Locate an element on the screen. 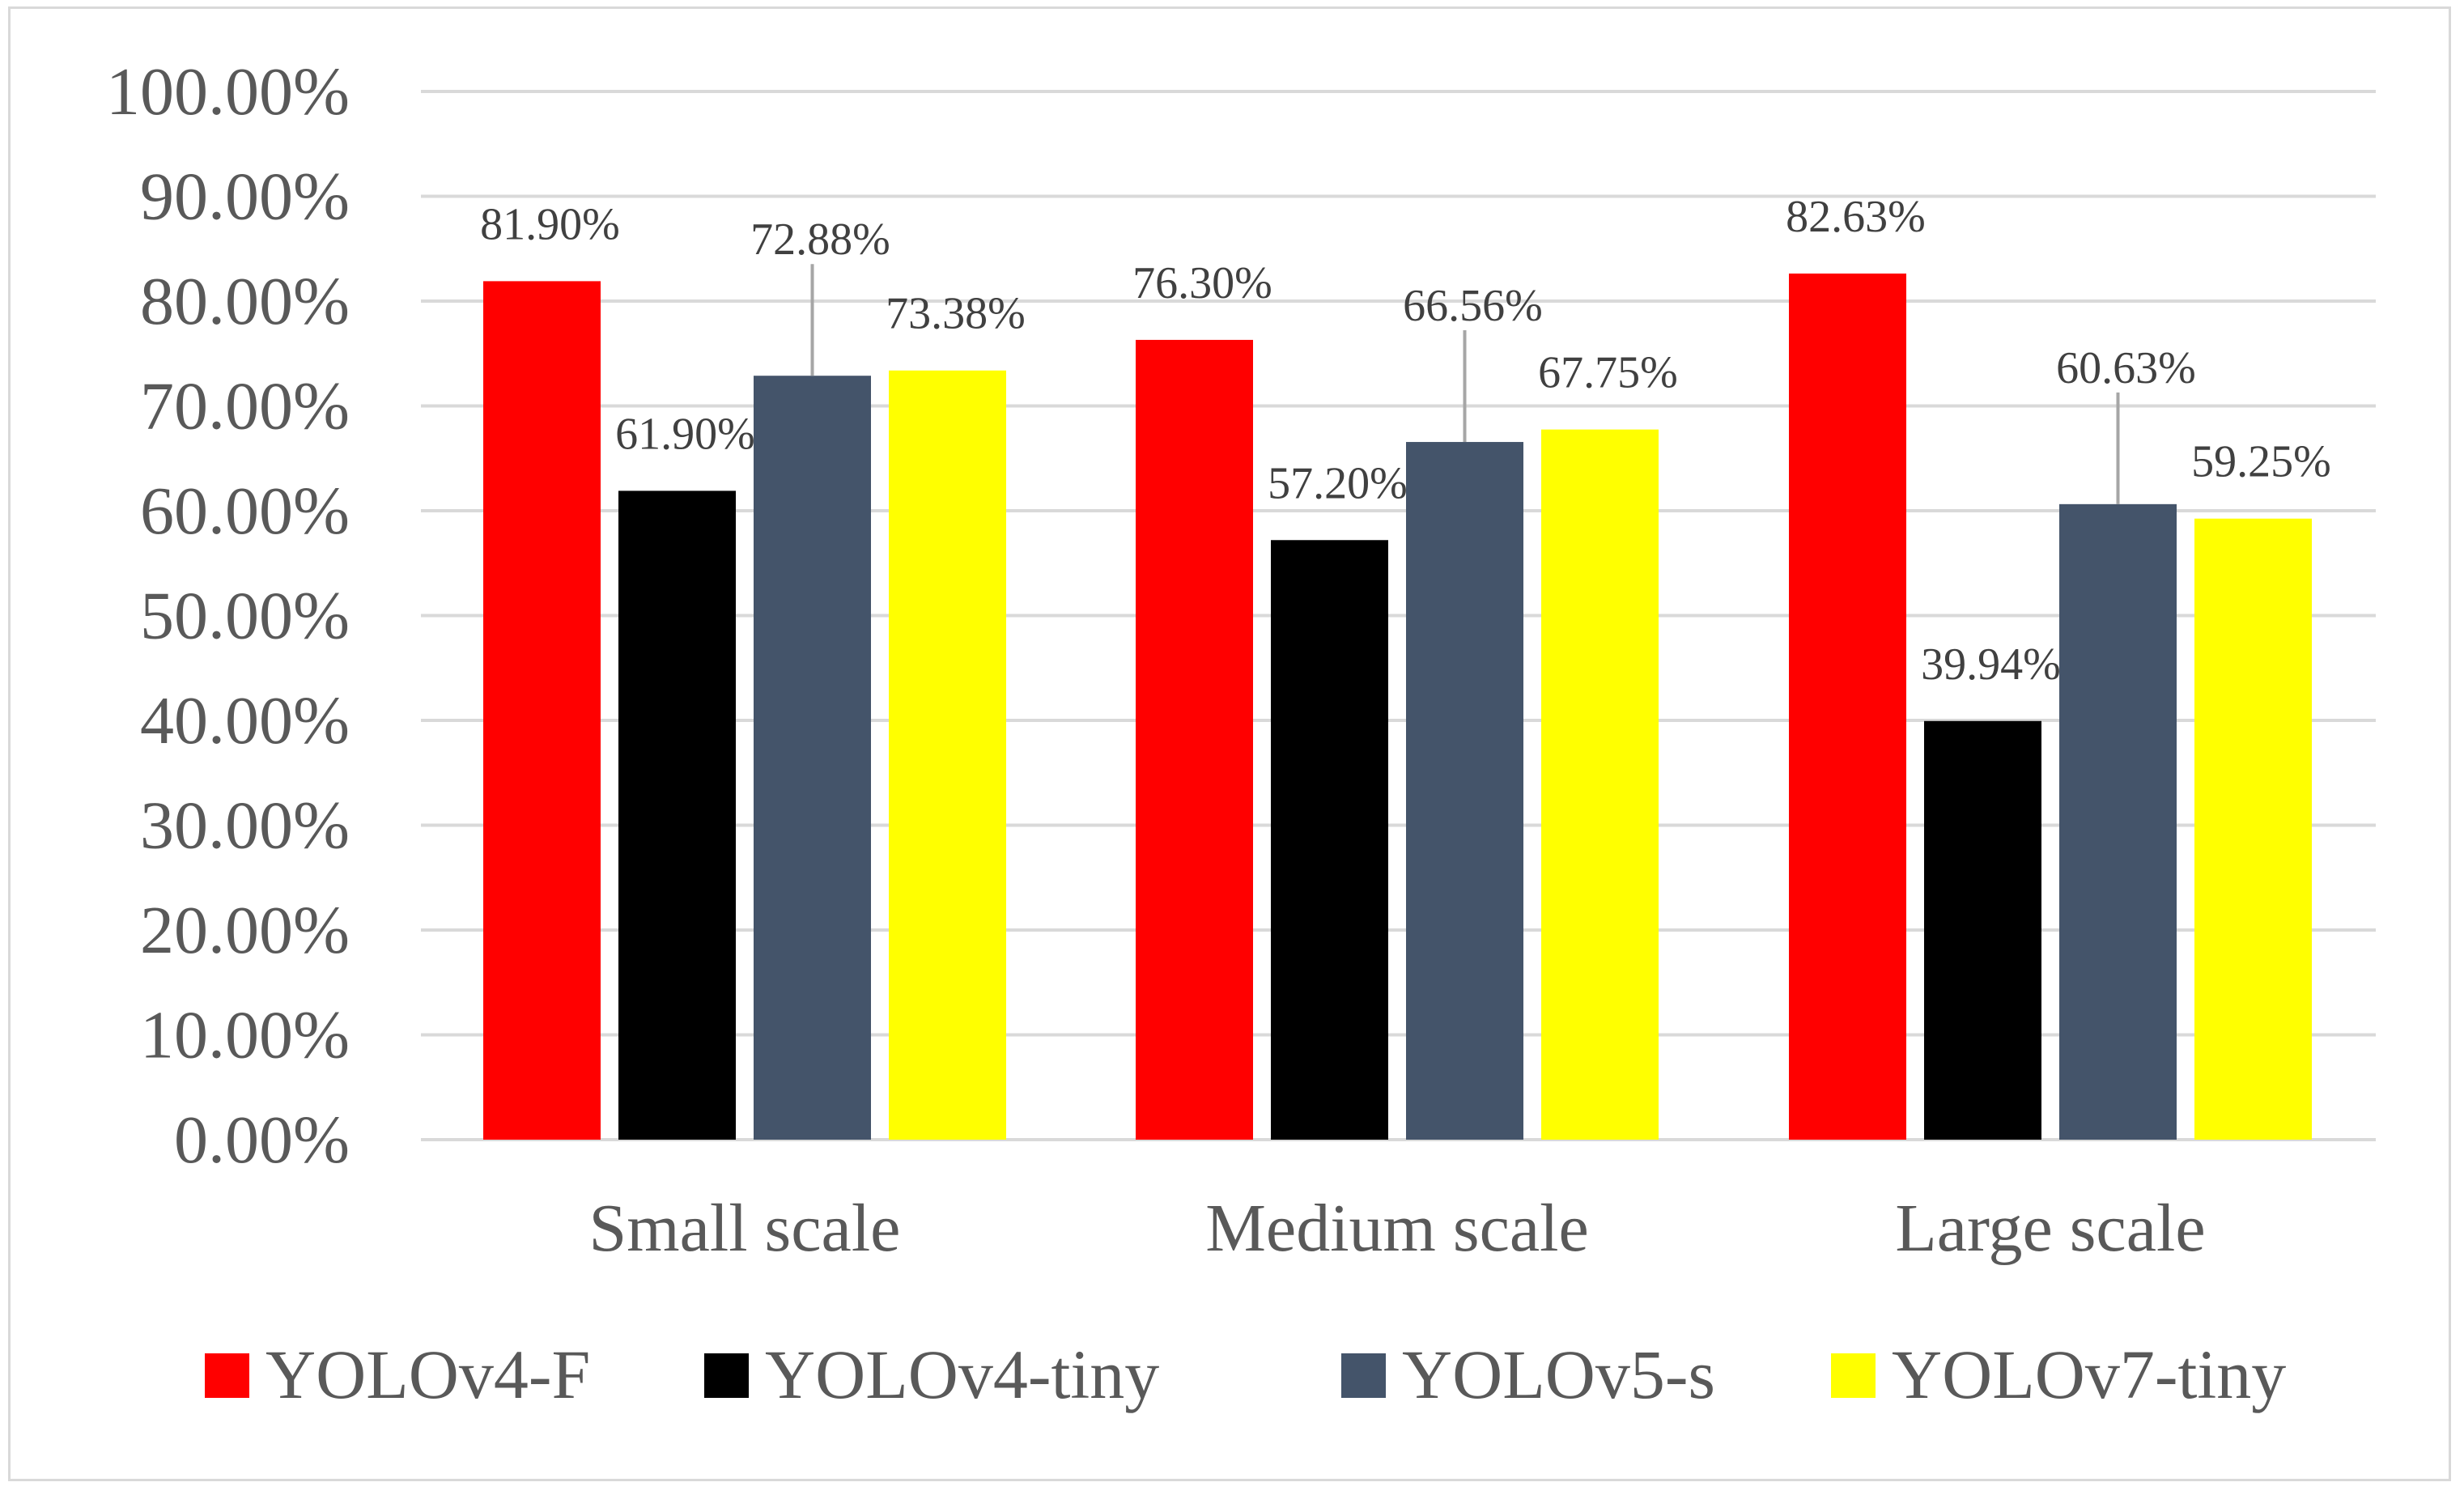  data-label: 66.56% is located at coordinates (1473, 306).